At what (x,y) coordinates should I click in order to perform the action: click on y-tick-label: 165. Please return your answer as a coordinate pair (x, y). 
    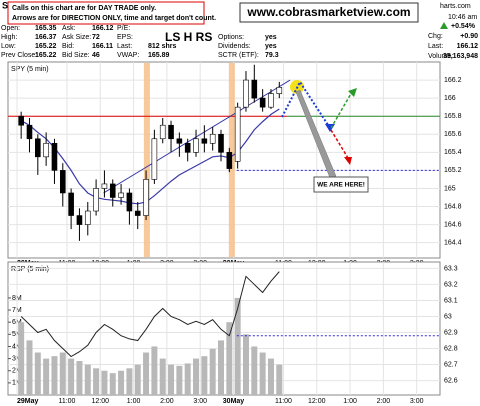
    Looking at the image, I should click on (450, 188).